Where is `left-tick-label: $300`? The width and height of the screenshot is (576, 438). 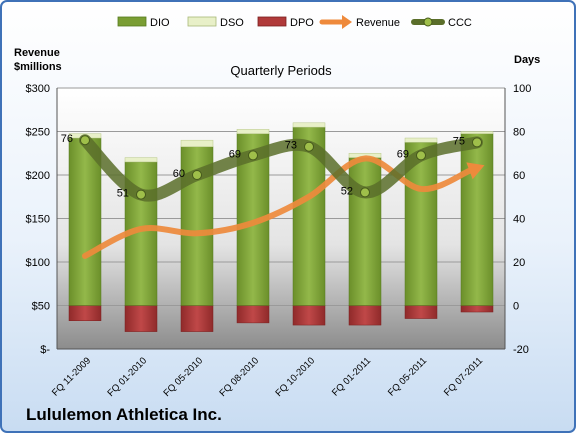 left-tick-label: $300 is located at coordinates (38, 89).